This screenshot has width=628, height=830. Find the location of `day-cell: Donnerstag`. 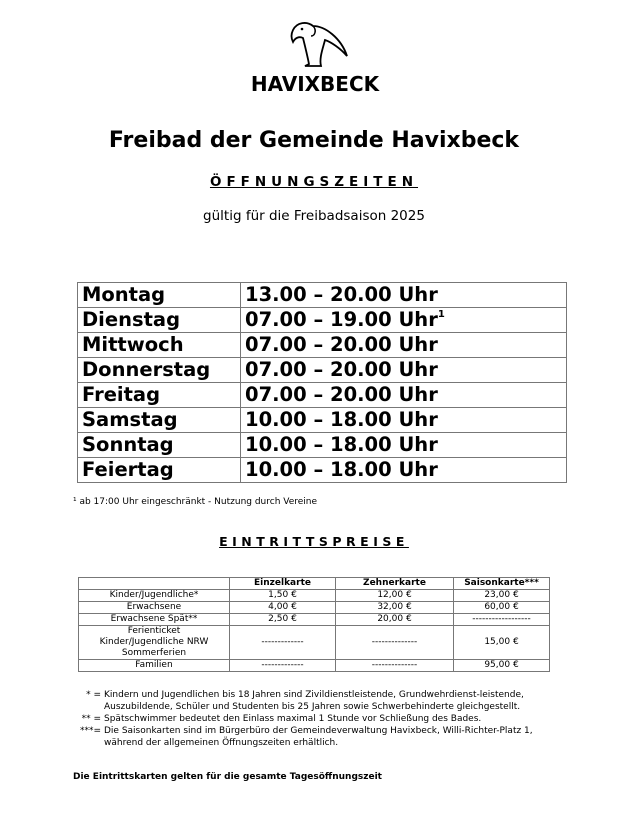

day-cell: Donnerstag is located at coordinates (159, 370).